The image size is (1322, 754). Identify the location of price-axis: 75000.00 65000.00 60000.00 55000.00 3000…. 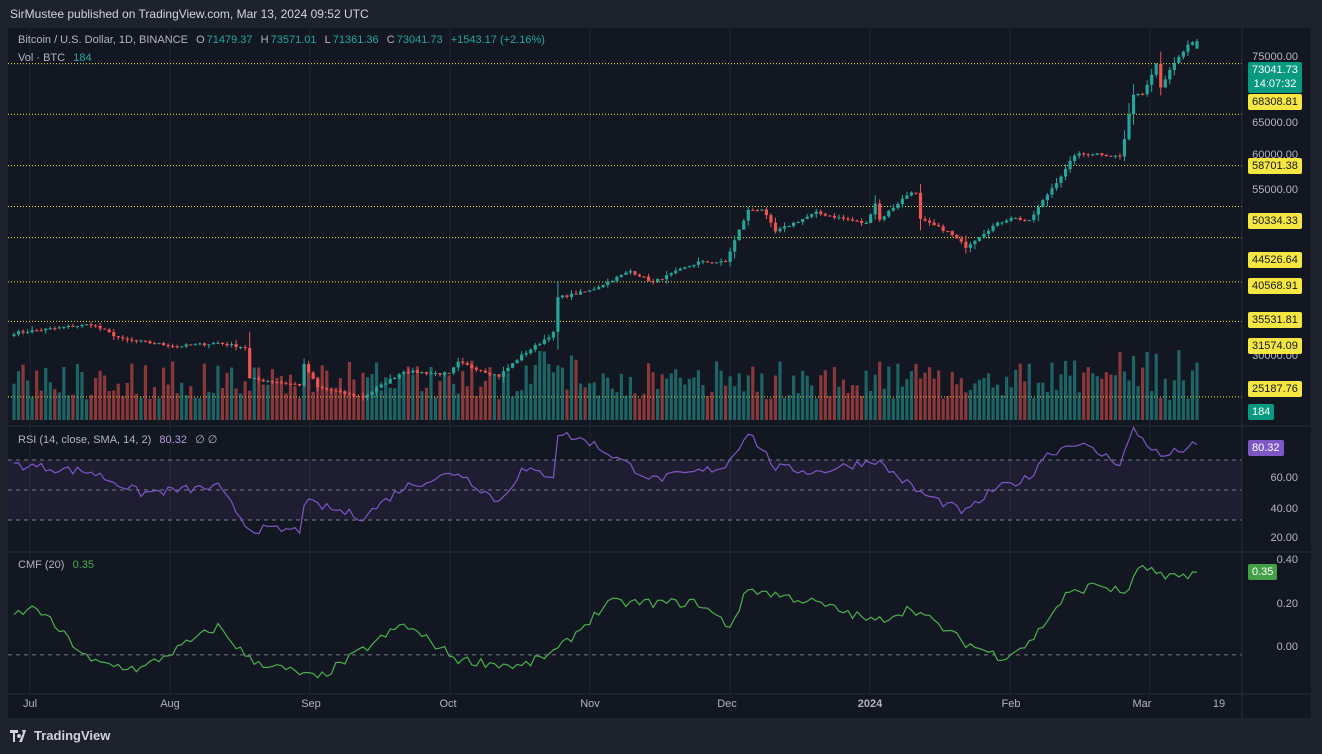
(1276, 373).